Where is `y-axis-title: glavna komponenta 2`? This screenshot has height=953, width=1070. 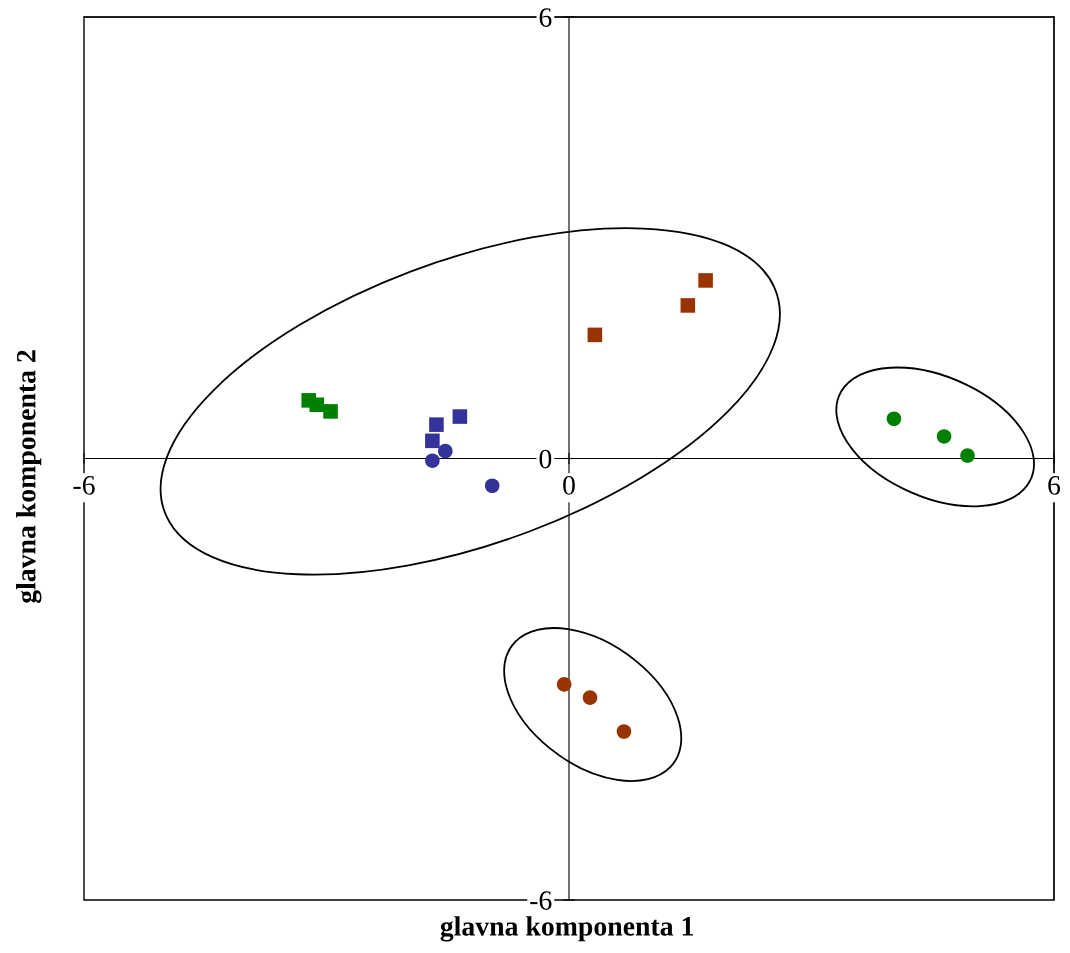
y-axis-title: glavna komponenta 2 is located at coordinates (29, 477).